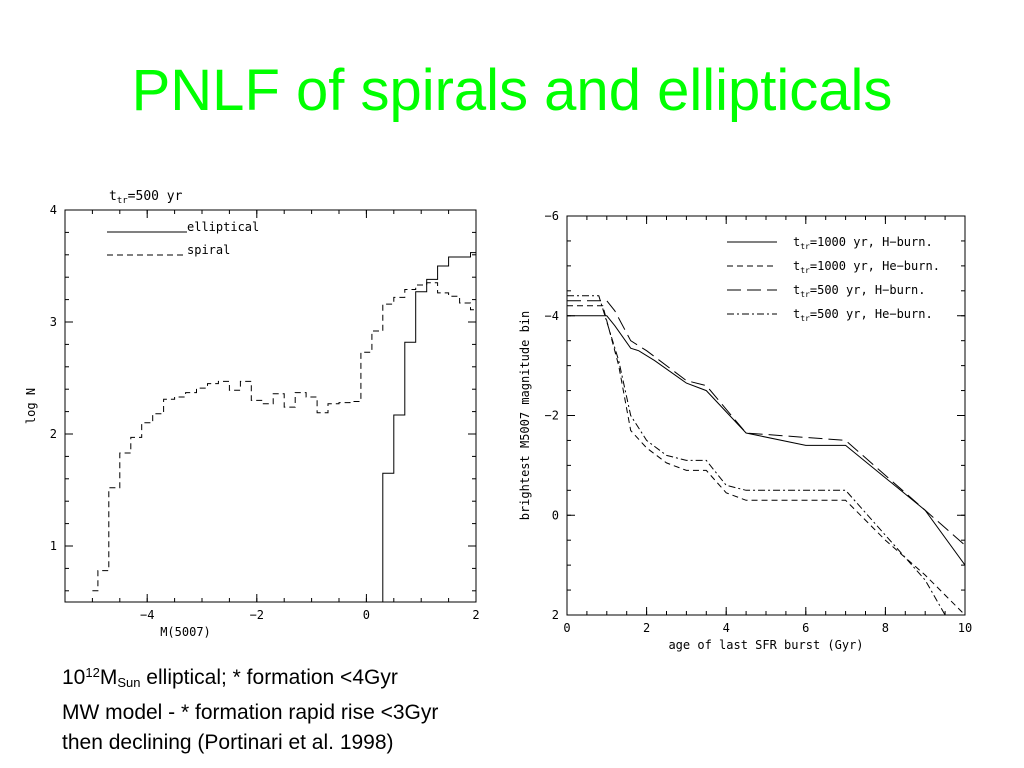 The image size is (1024, 768). What do you see at coordinates (185, 632) in the screenshot?
I see `x-axis-label: M(5007)` at bounding box center [185, 632].